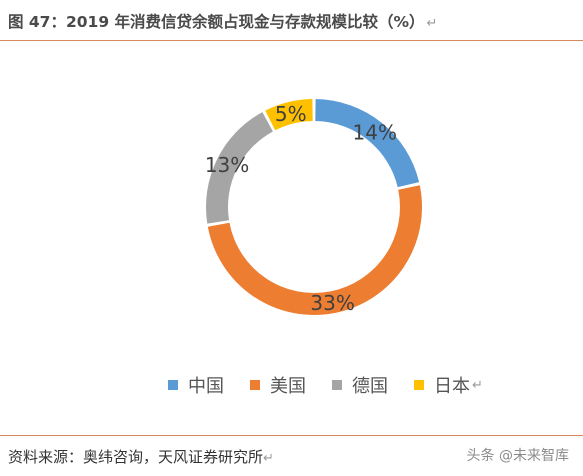 The height and width of the screenshot is (476, 583). Describe the element at coordinates (206, 386) in the screenshot. I see `legend-label: 中国` at that location.